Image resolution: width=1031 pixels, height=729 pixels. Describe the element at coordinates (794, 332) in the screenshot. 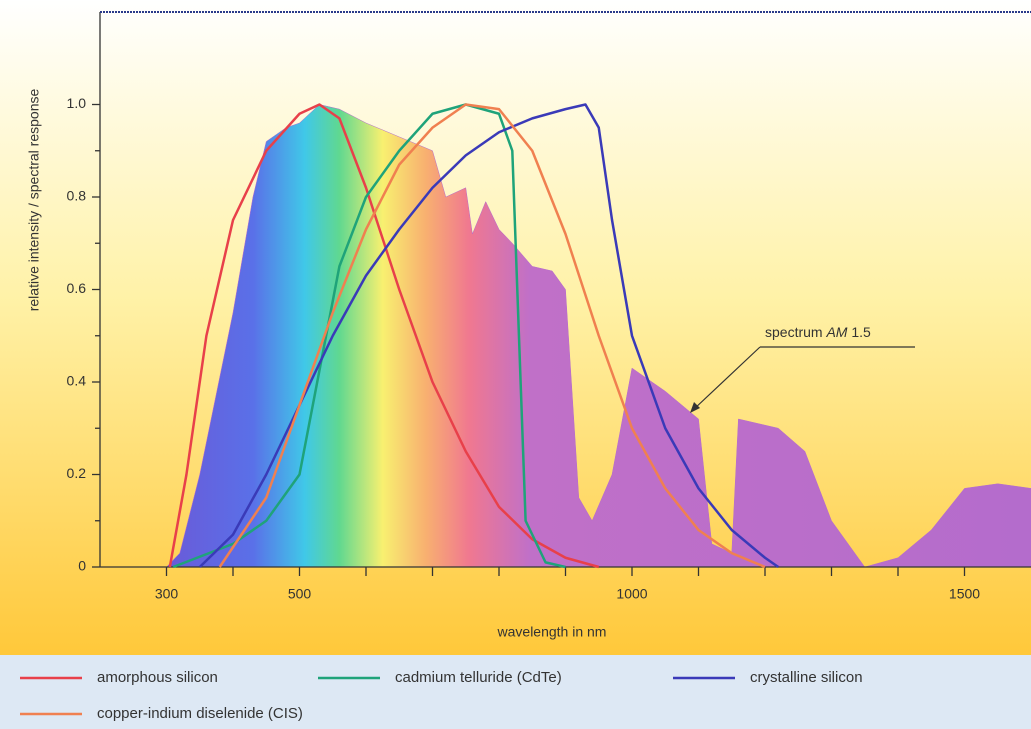

I see `annotation-part: spectrum` at that location.